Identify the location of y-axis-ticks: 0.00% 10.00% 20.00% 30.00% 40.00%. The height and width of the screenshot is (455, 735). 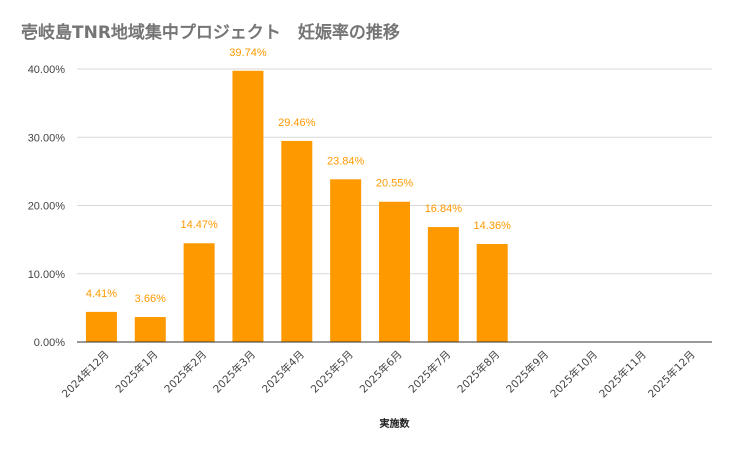
(47, 206).